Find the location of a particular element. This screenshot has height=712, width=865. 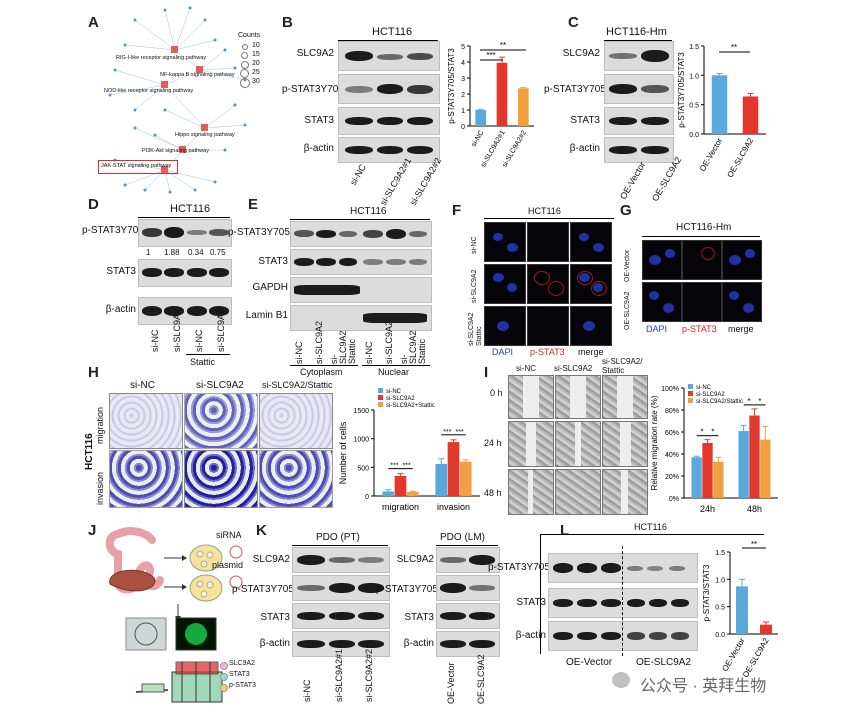

pathway-label: NF-kappa B signaling pathway is located at coordinates (197, 75).